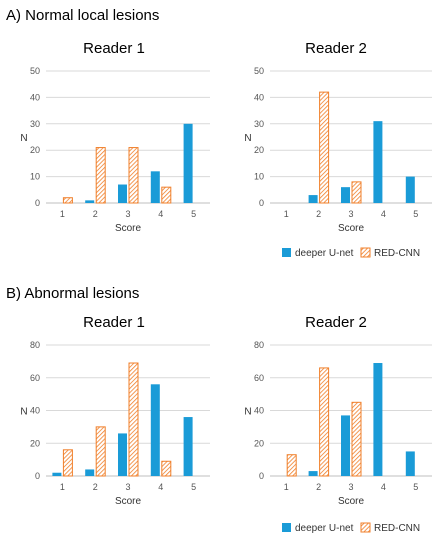  I want to click on section-title-b: B) Abnormal lesions, so click(73, 293).